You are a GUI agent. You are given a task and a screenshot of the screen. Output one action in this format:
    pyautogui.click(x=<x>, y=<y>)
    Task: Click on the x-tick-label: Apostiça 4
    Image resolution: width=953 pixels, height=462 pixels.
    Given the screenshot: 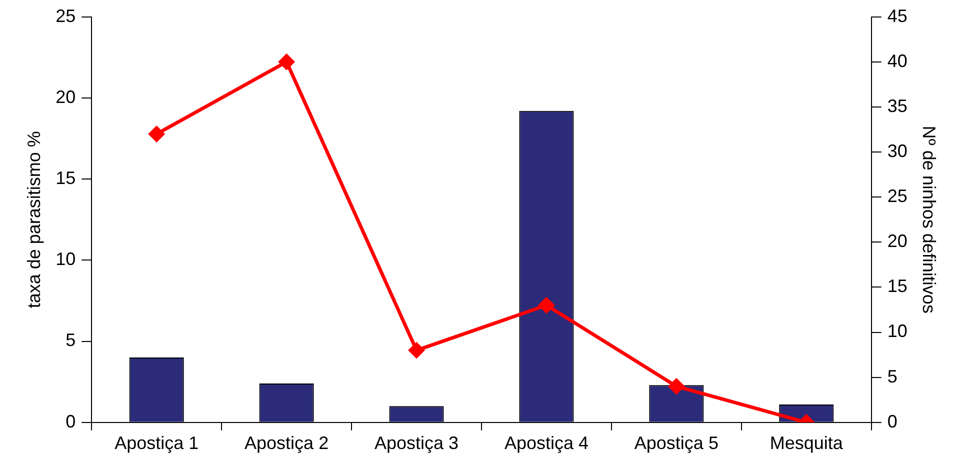 What is the action you would take?
    pyautogui.click(x=546, y=443)
    